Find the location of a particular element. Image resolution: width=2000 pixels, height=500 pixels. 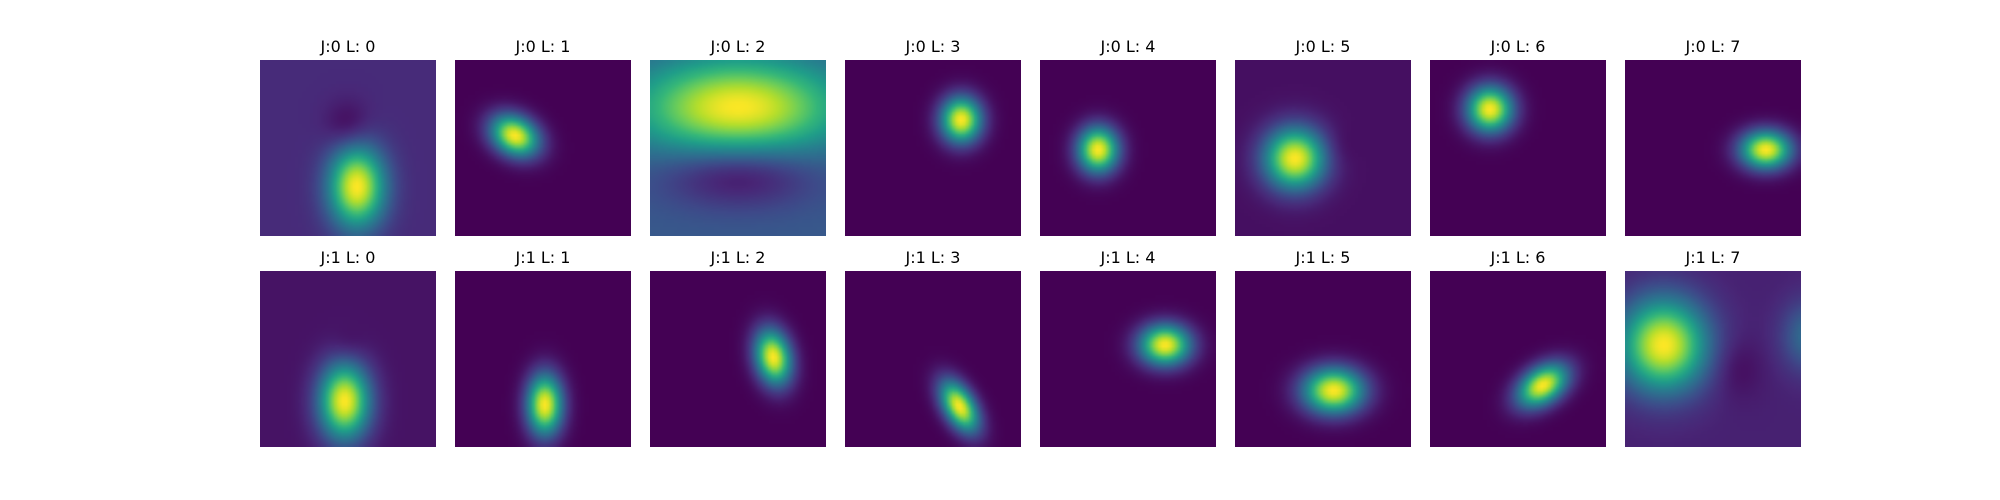

panel-title-5: J:0 L: 4 is located at coordinates (1128, 46).